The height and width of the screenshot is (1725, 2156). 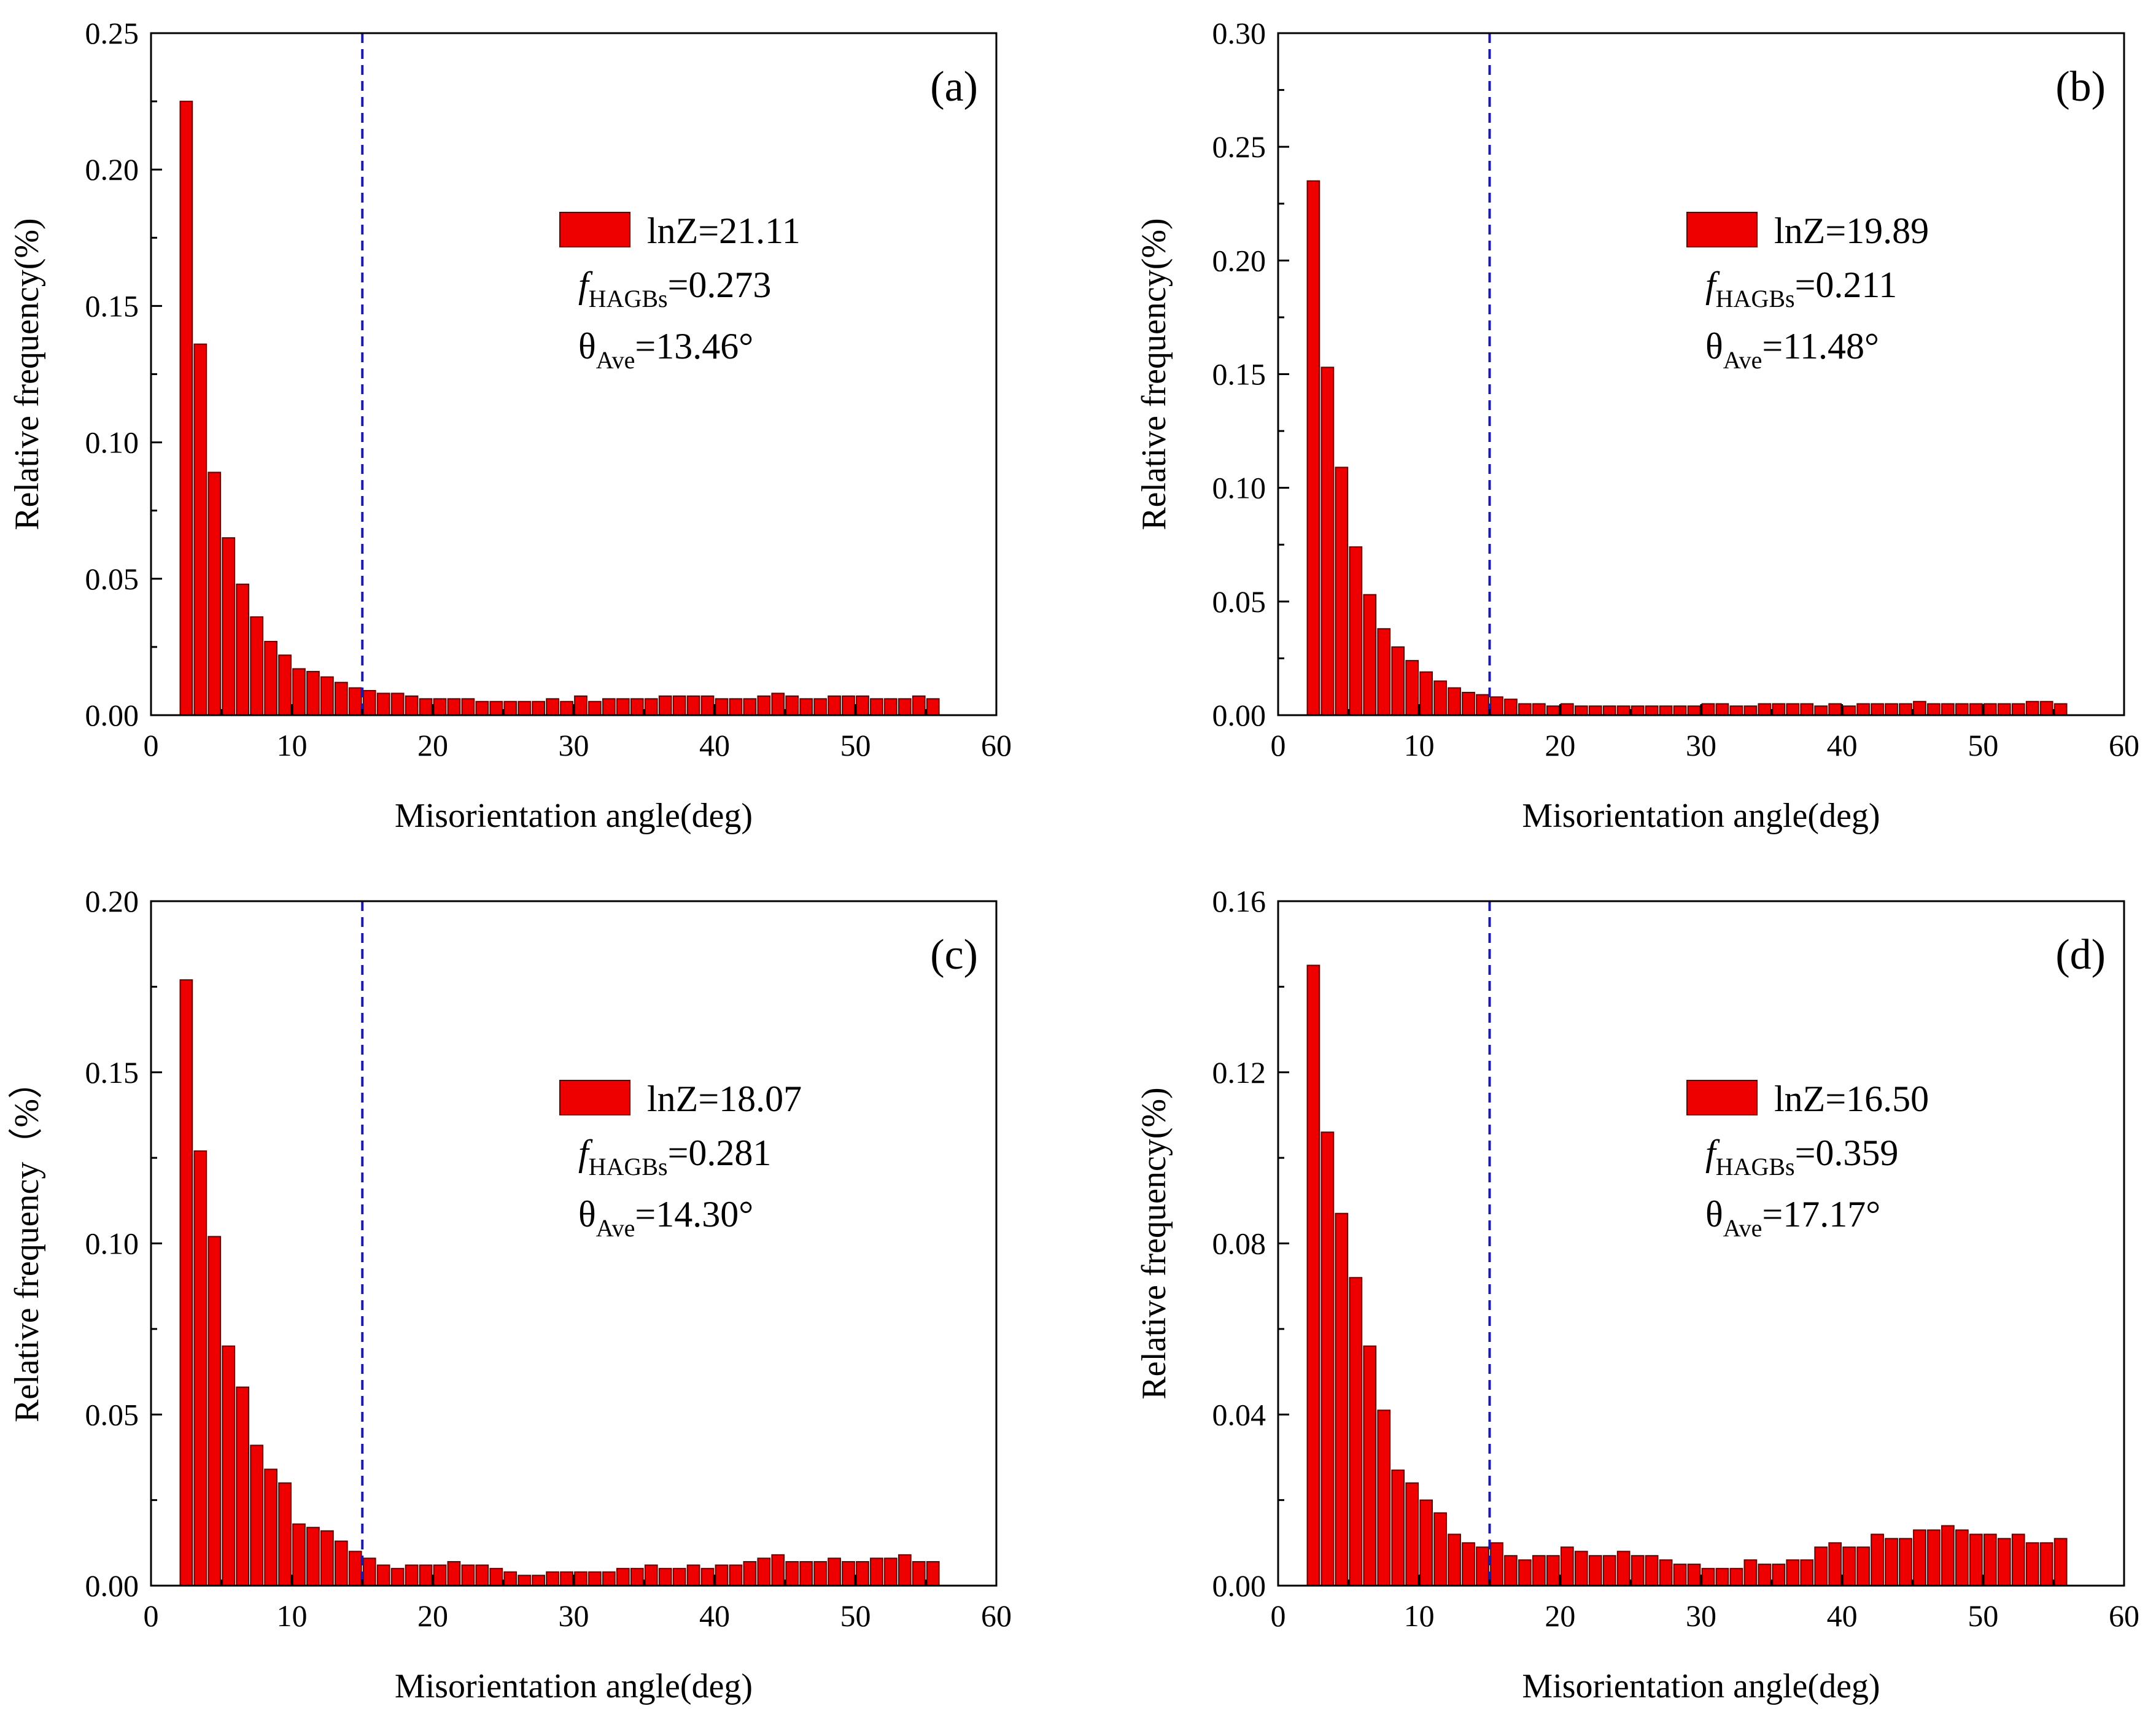 What do you see at coordinates (1701, 1686) in the screenshot?
I see `x-axis-title: Misorientation angle(deg)` at bounding box center [1701, 1686].